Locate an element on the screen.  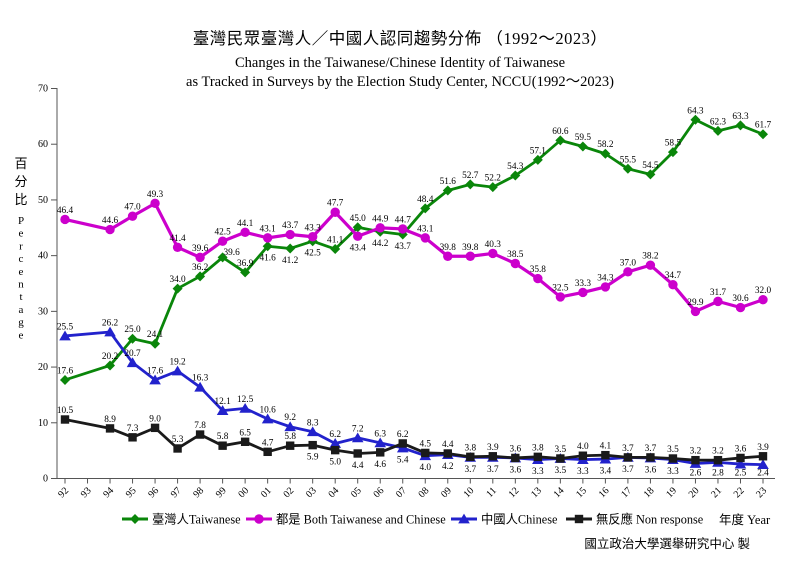
x-tick-label: 17 is located at coordinates (626, 492).